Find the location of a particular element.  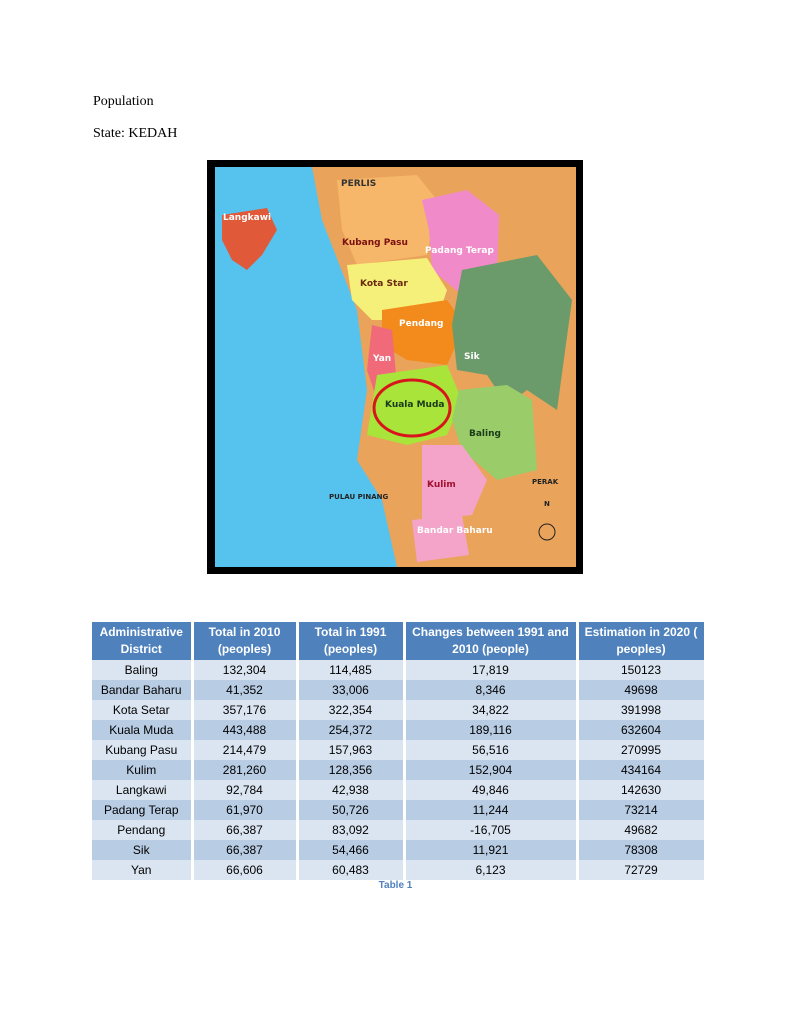

table-cell: Pendang is located at coordinates (143, 830).